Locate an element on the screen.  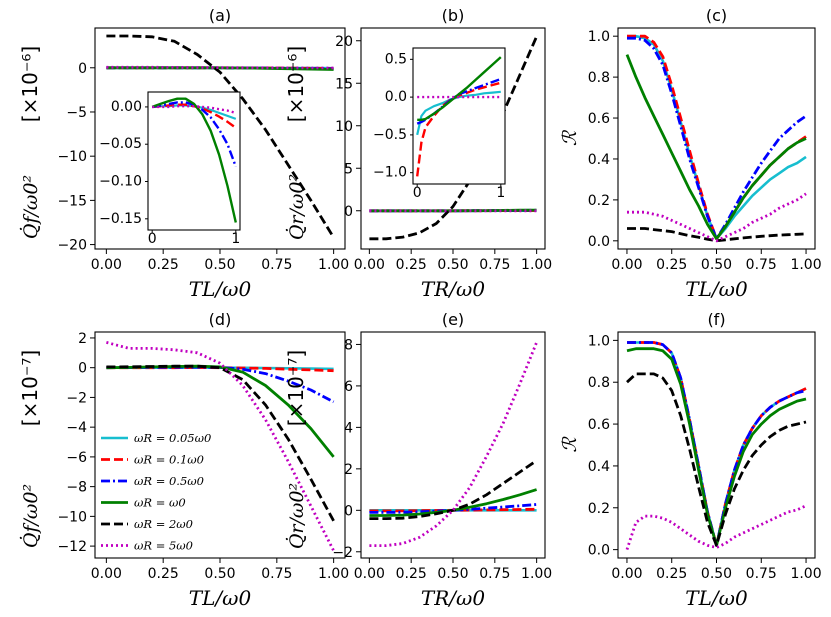
panel-title: (d) is located at coordinates (220, 319).